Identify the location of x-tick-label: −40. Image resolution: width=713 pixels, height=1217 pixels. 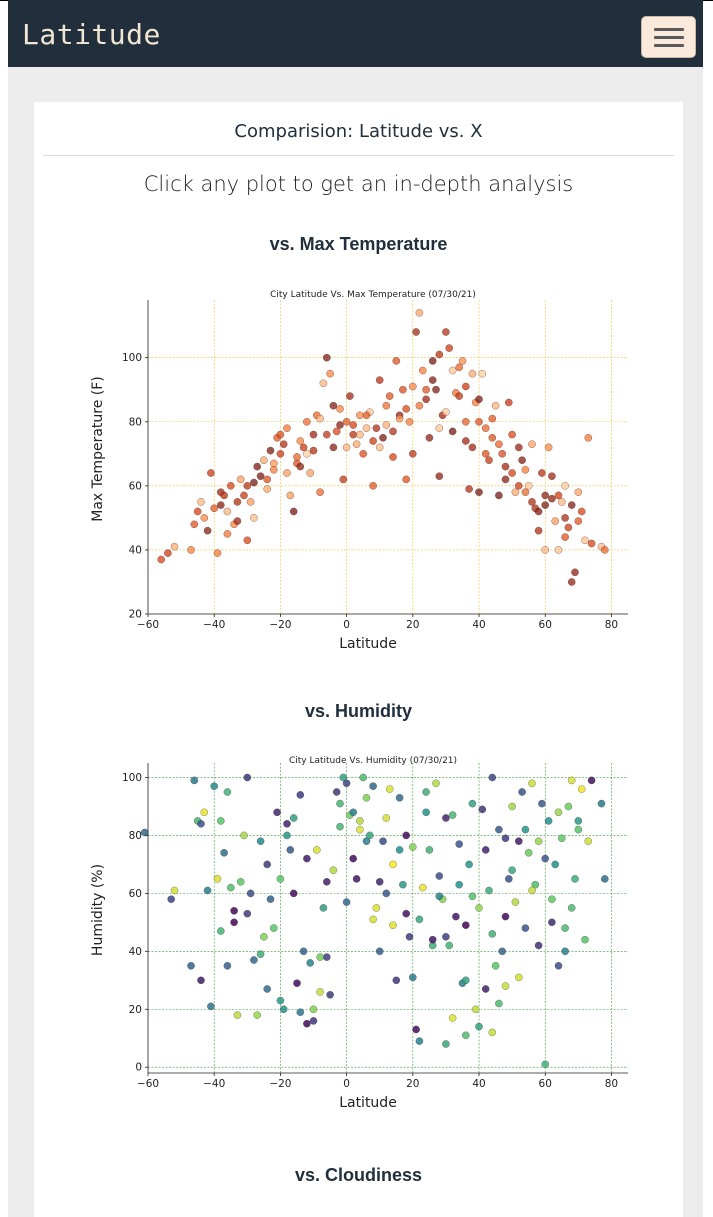
(214, 625).